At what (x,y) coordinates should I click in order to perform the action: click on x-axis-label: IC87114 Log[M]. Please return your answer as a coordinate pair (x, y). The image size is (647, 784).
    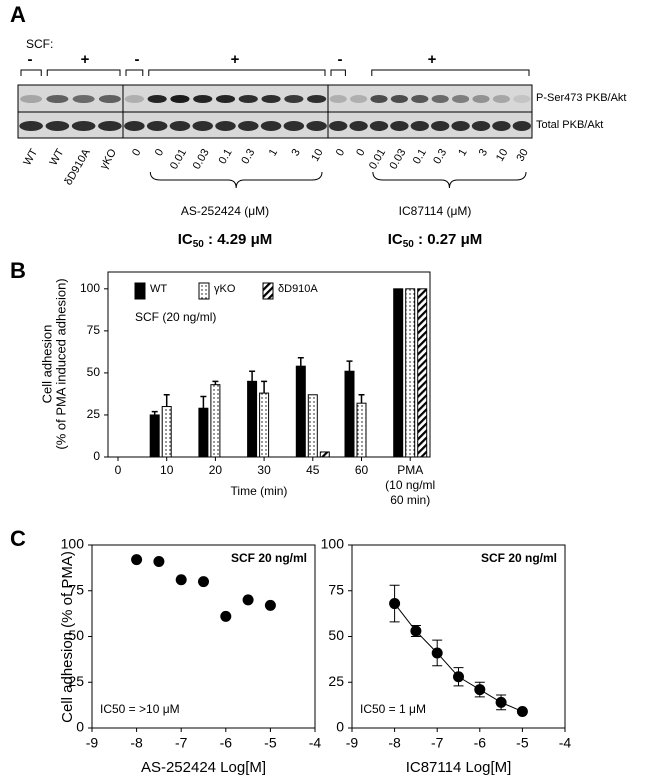
    Looking at the image, I should click on (459, 767).